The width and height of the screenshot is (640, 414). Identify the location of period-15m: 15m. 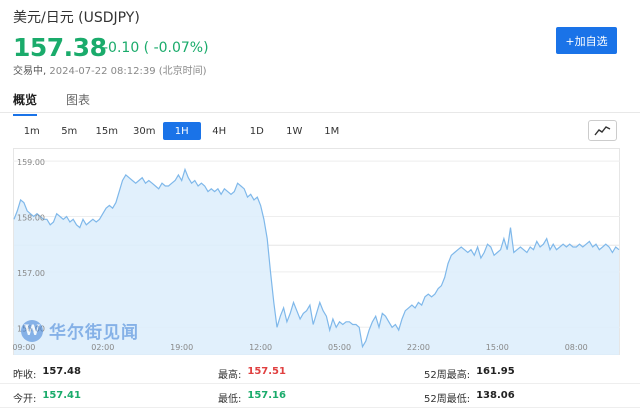
(106, 131).